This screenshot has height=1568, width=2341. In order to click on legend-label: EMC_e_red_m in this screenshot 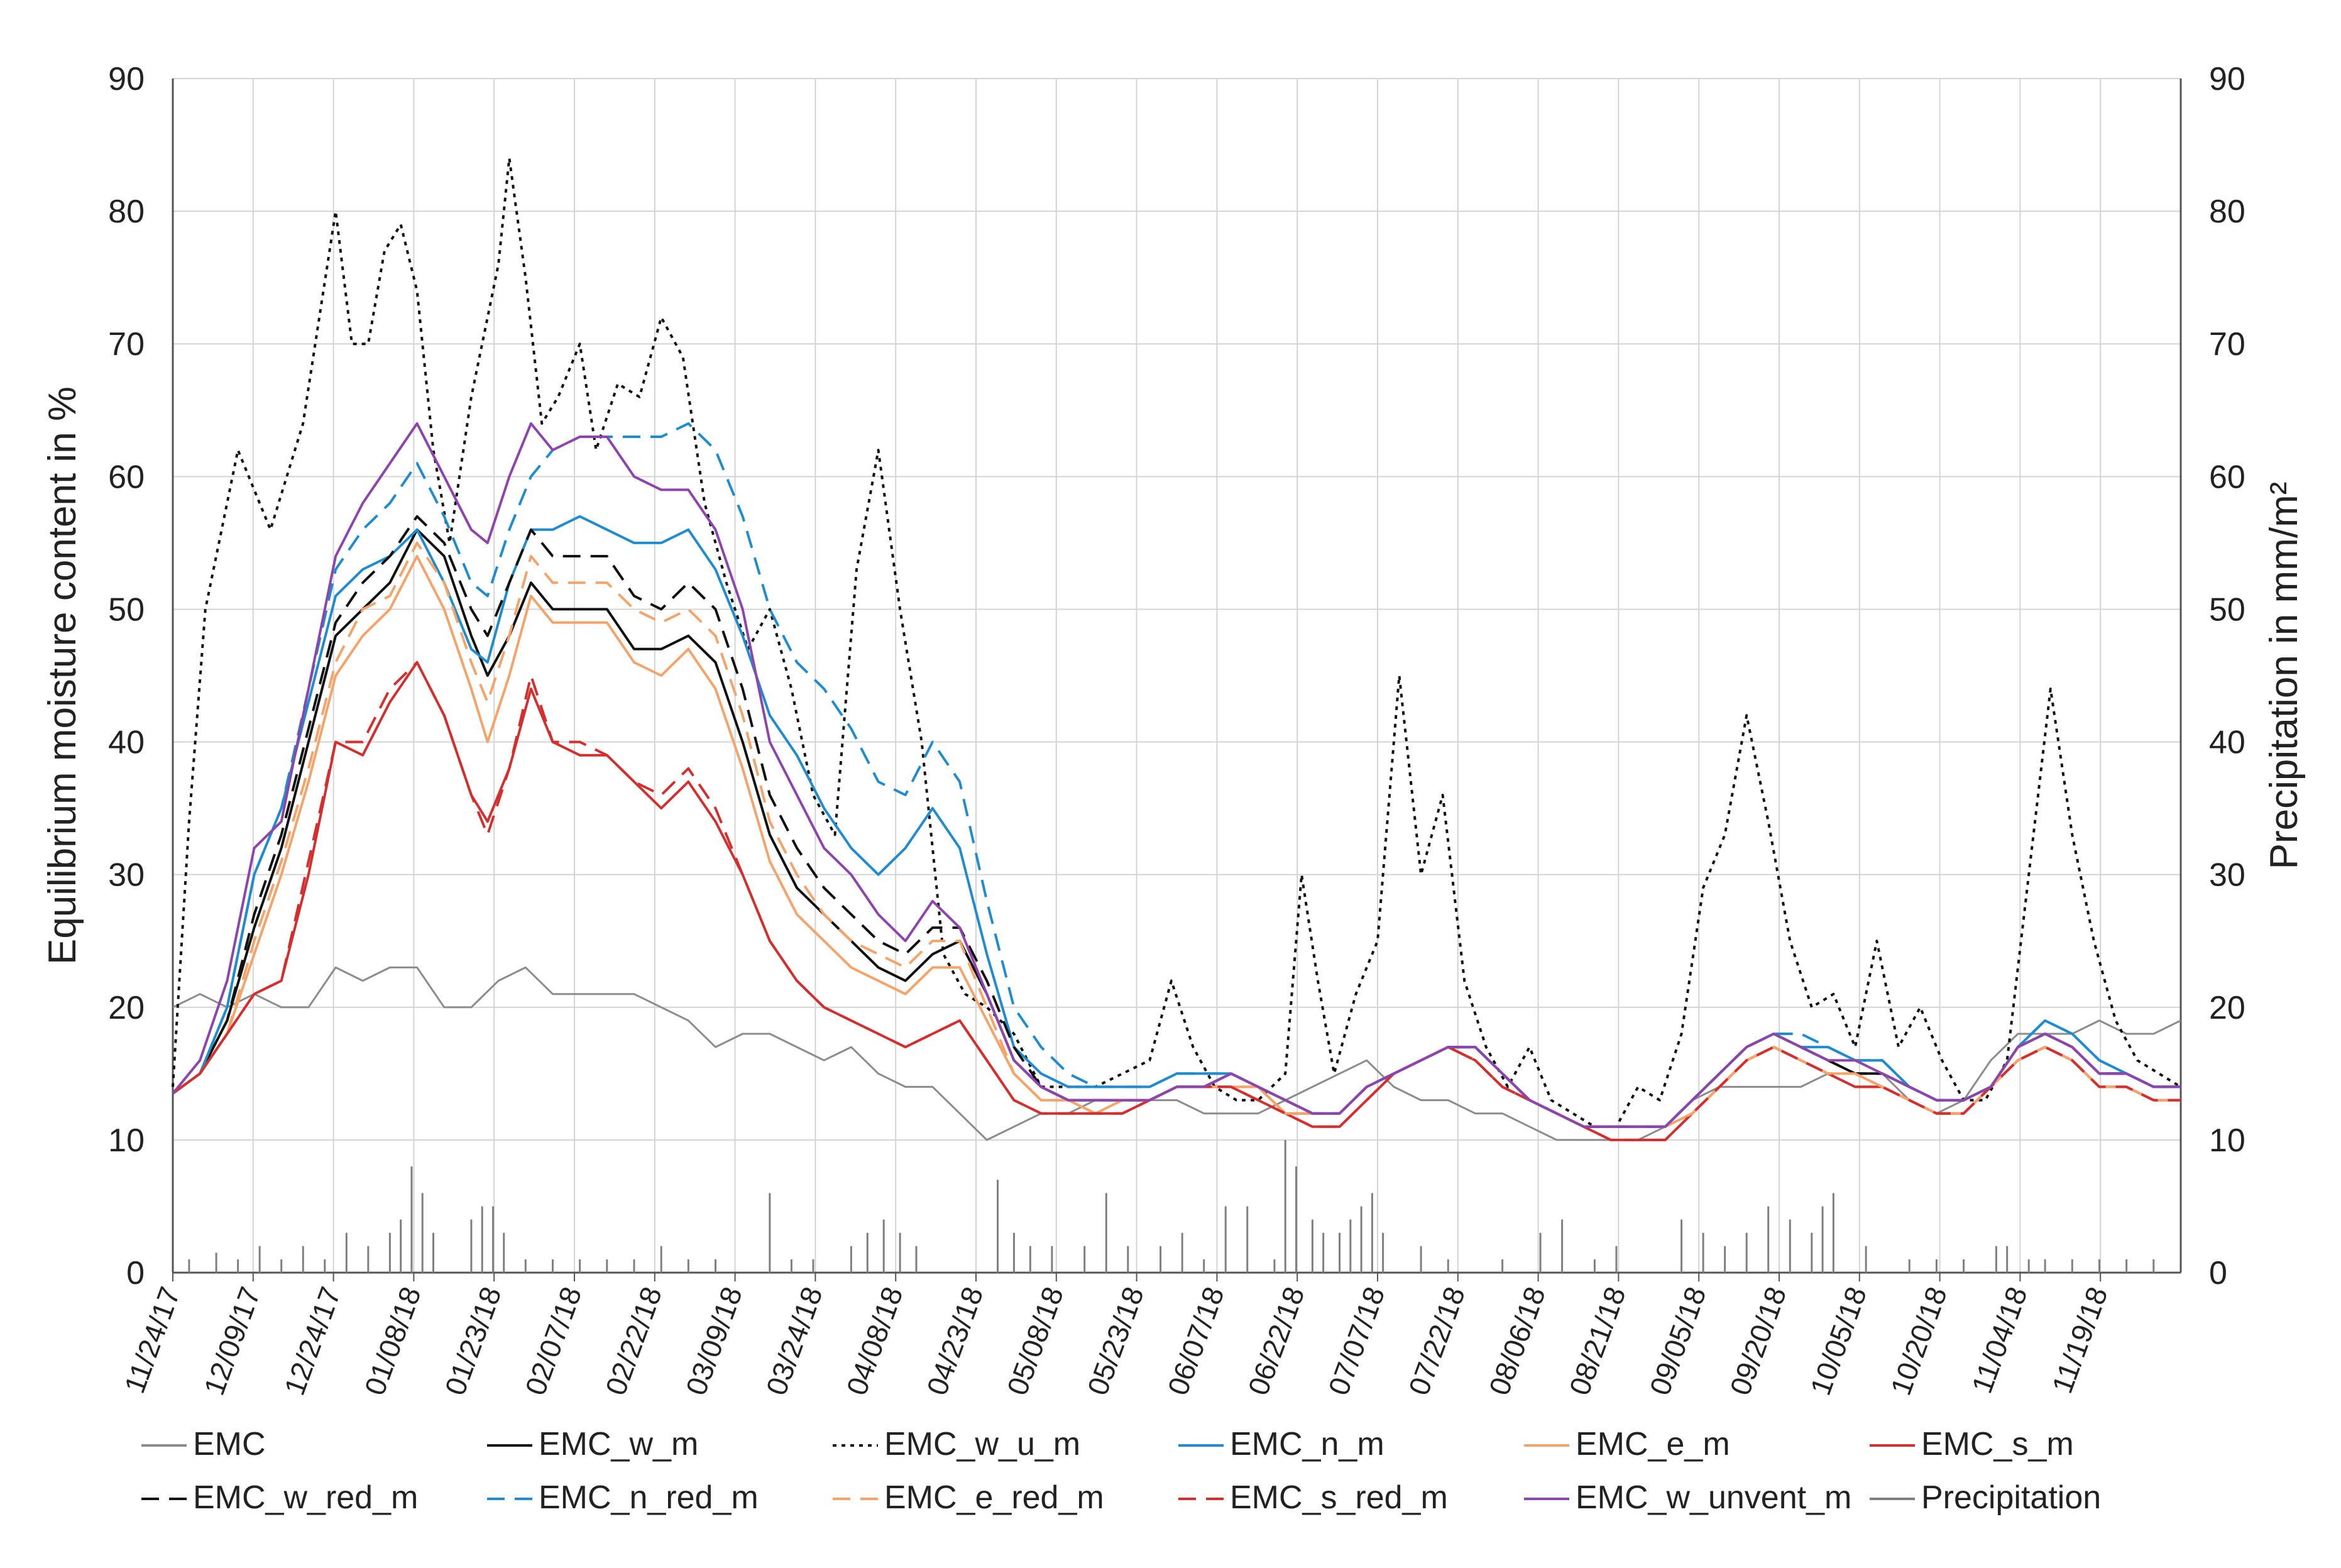, I will do `click(994, 1497)`.